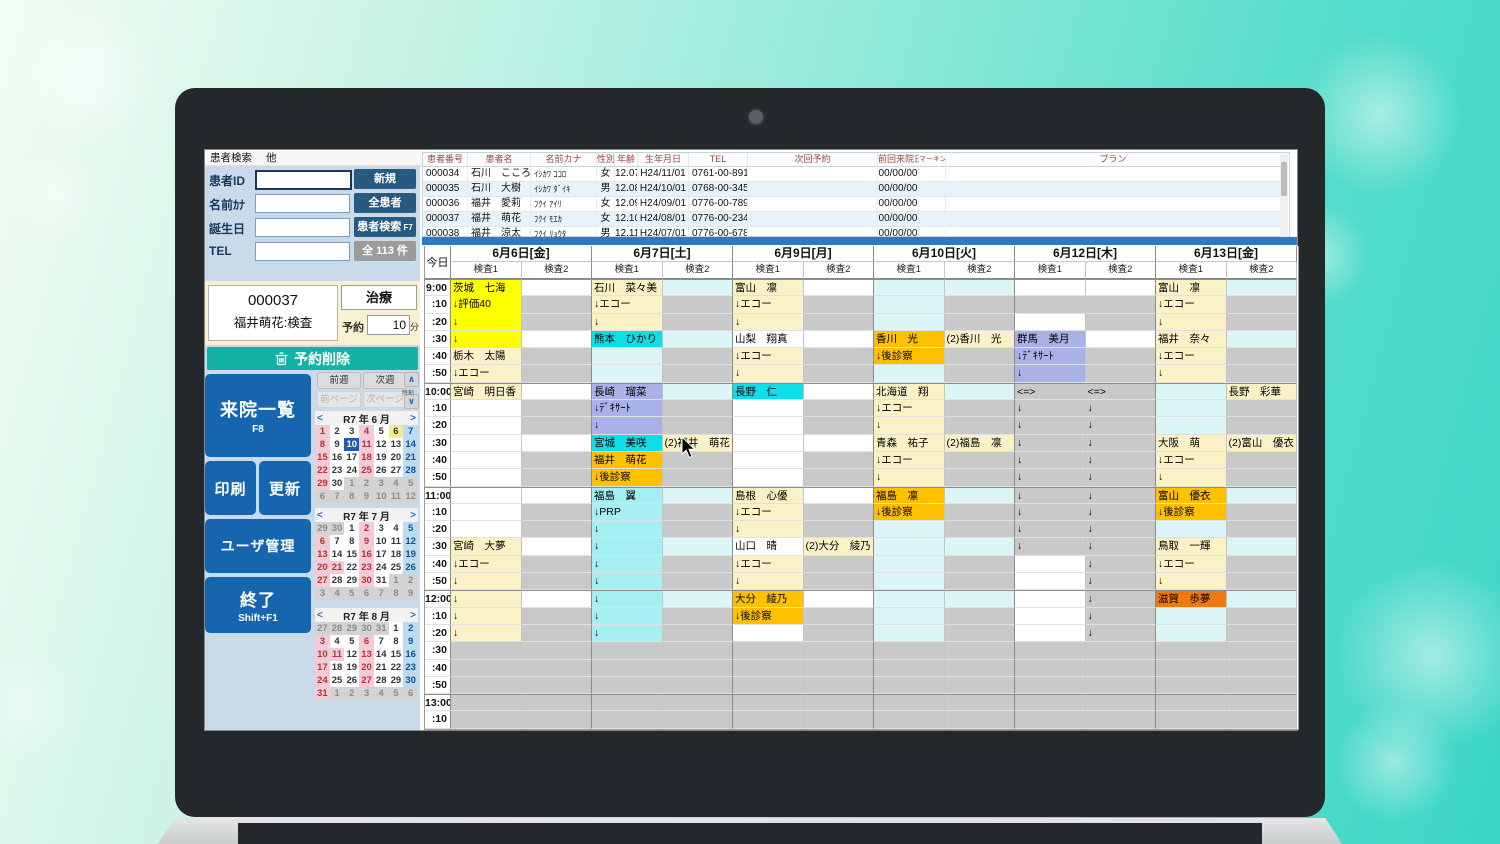 The image size is (1500, 844). What do you see at coordinates (352, 693) in the screenshot?
I see `calendar-day: 2` at bounding box center [352, 693].